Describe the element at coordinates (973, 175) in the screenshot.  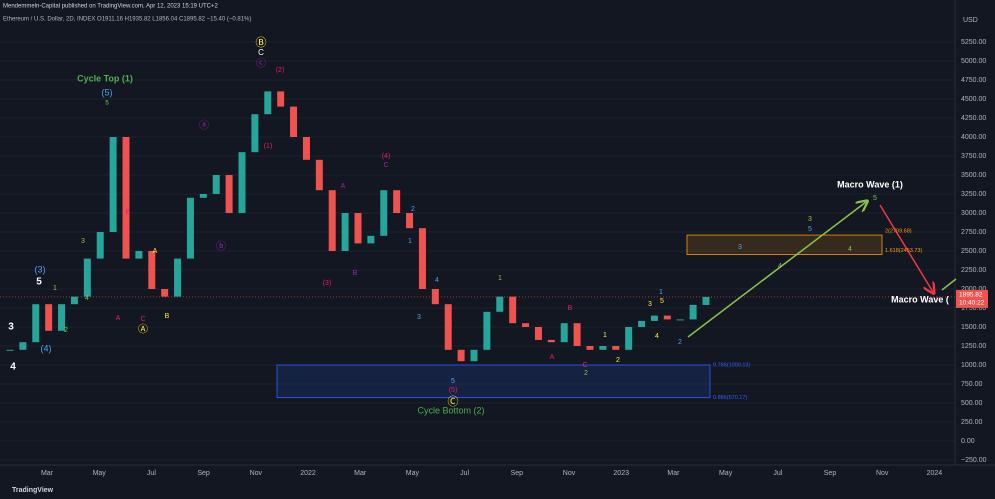
I see `y-tick-label: 3500.00` at that location.